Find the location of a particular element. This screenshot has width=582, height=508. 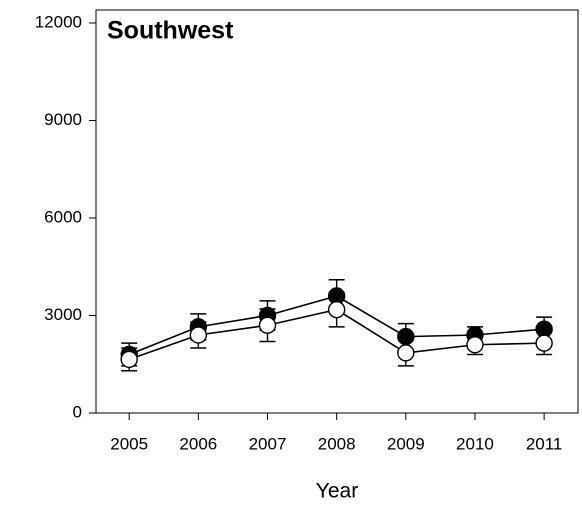

x-axis-label: Year is located at coordinates (337, 491).